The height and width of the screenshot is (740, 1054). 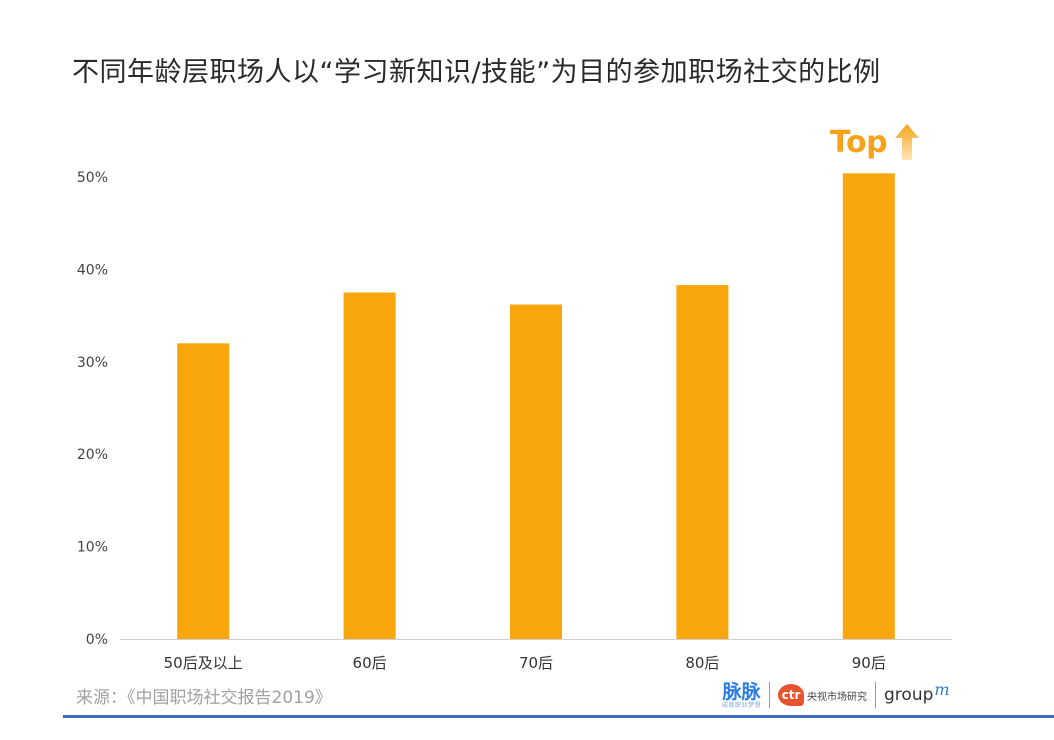 I want to click on ctr-logo-mark: ctr, so click(x=791, y=695).